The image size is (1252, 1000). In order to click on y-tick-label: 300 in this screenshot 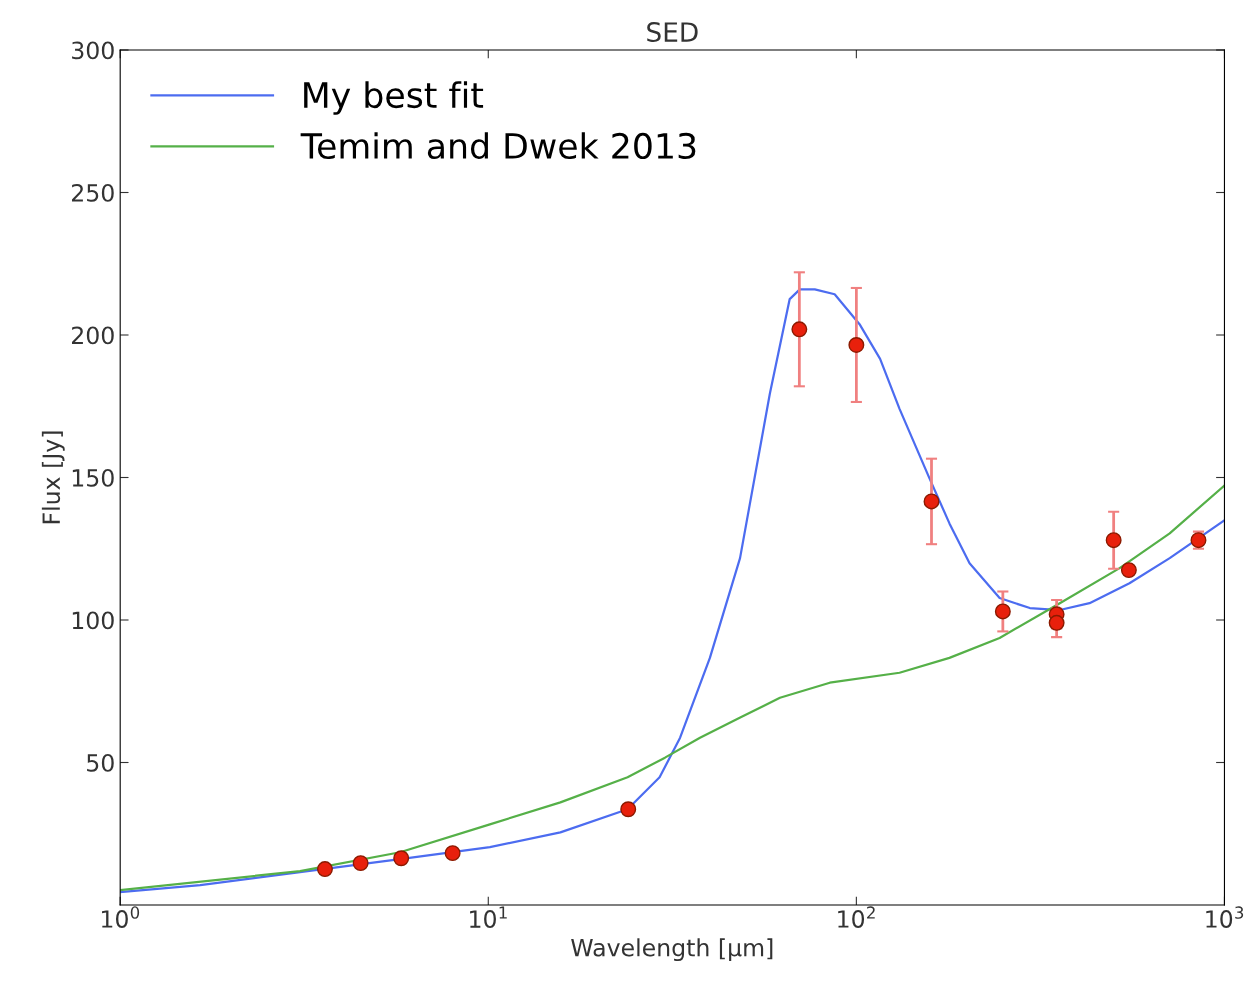, I will do `click(93, 50)`.